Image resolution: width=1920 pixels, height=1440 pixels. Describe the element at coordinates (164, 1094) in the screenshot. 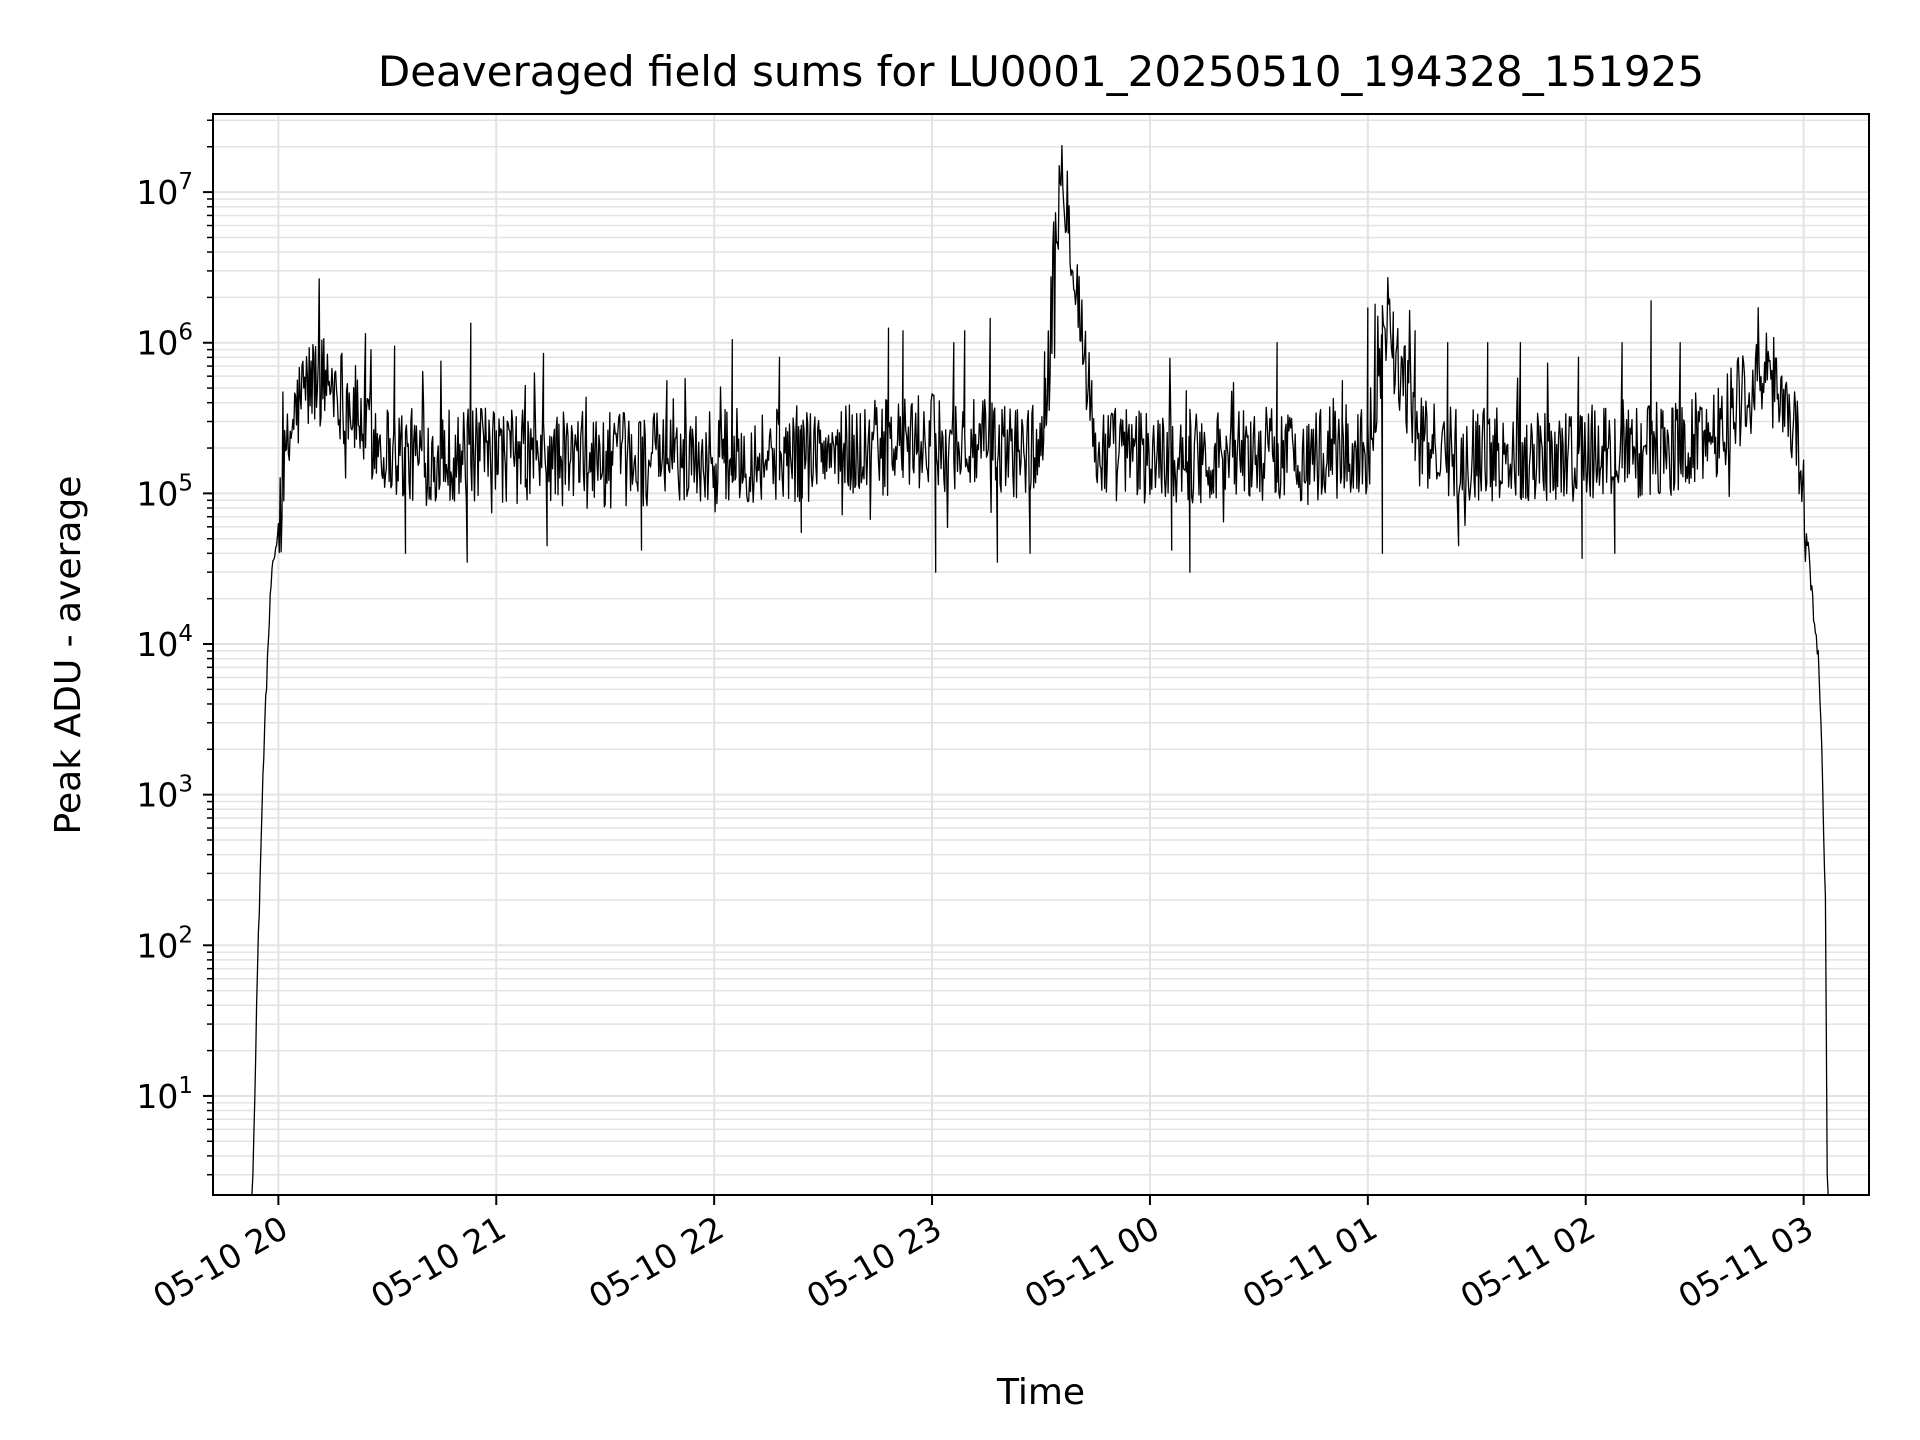

I see `y-tick-label: 101` at that location.